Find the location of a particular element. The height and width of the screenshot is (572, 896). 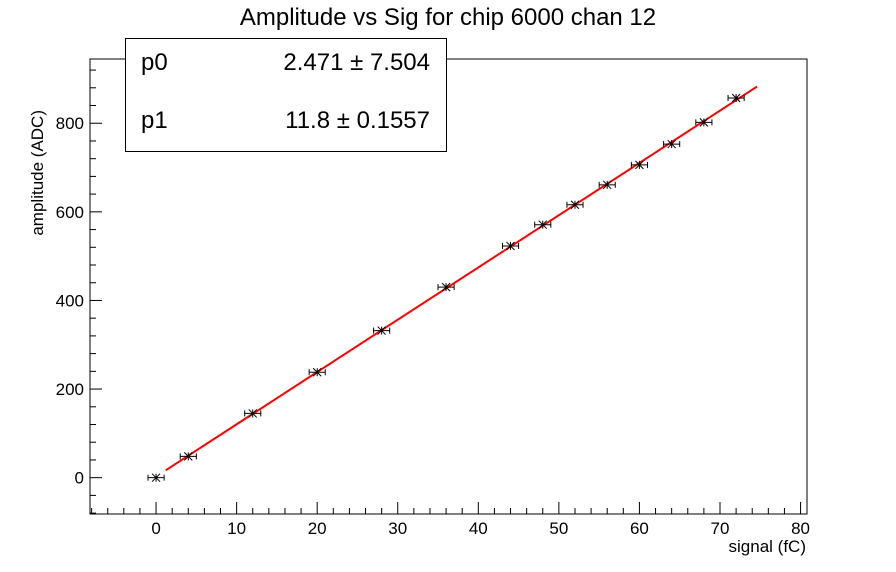

stat-name: p1 is located at coordinates (154, 120).